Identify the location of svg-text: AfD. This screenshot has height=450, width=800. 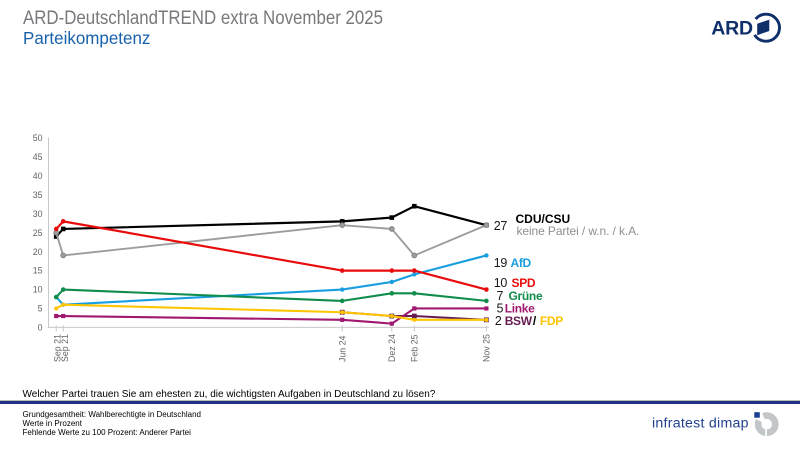
(521, 263).